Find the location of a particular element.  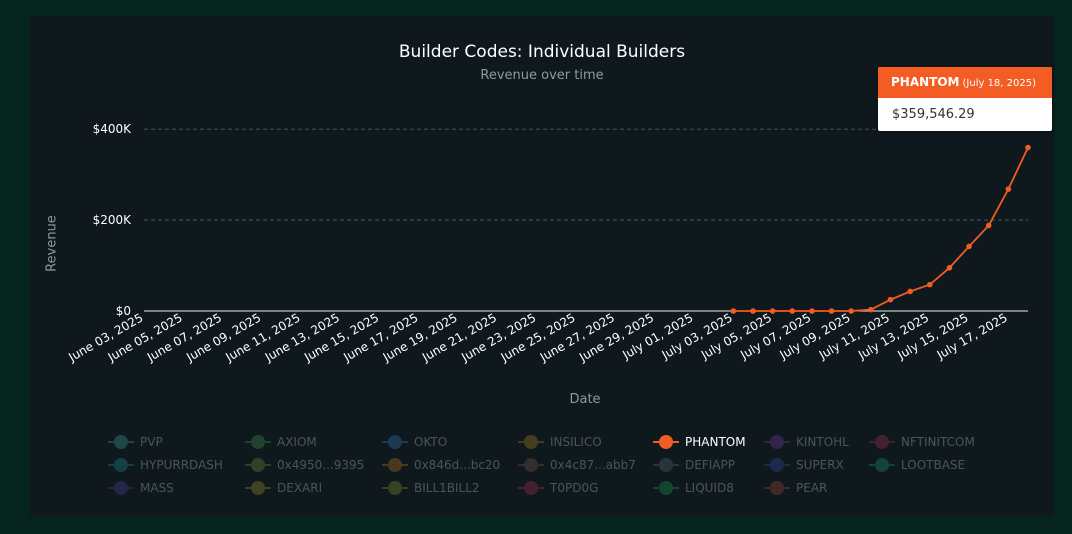

legend-item-t0pd0g: T0PD0G is located at coordinates (558, 488).